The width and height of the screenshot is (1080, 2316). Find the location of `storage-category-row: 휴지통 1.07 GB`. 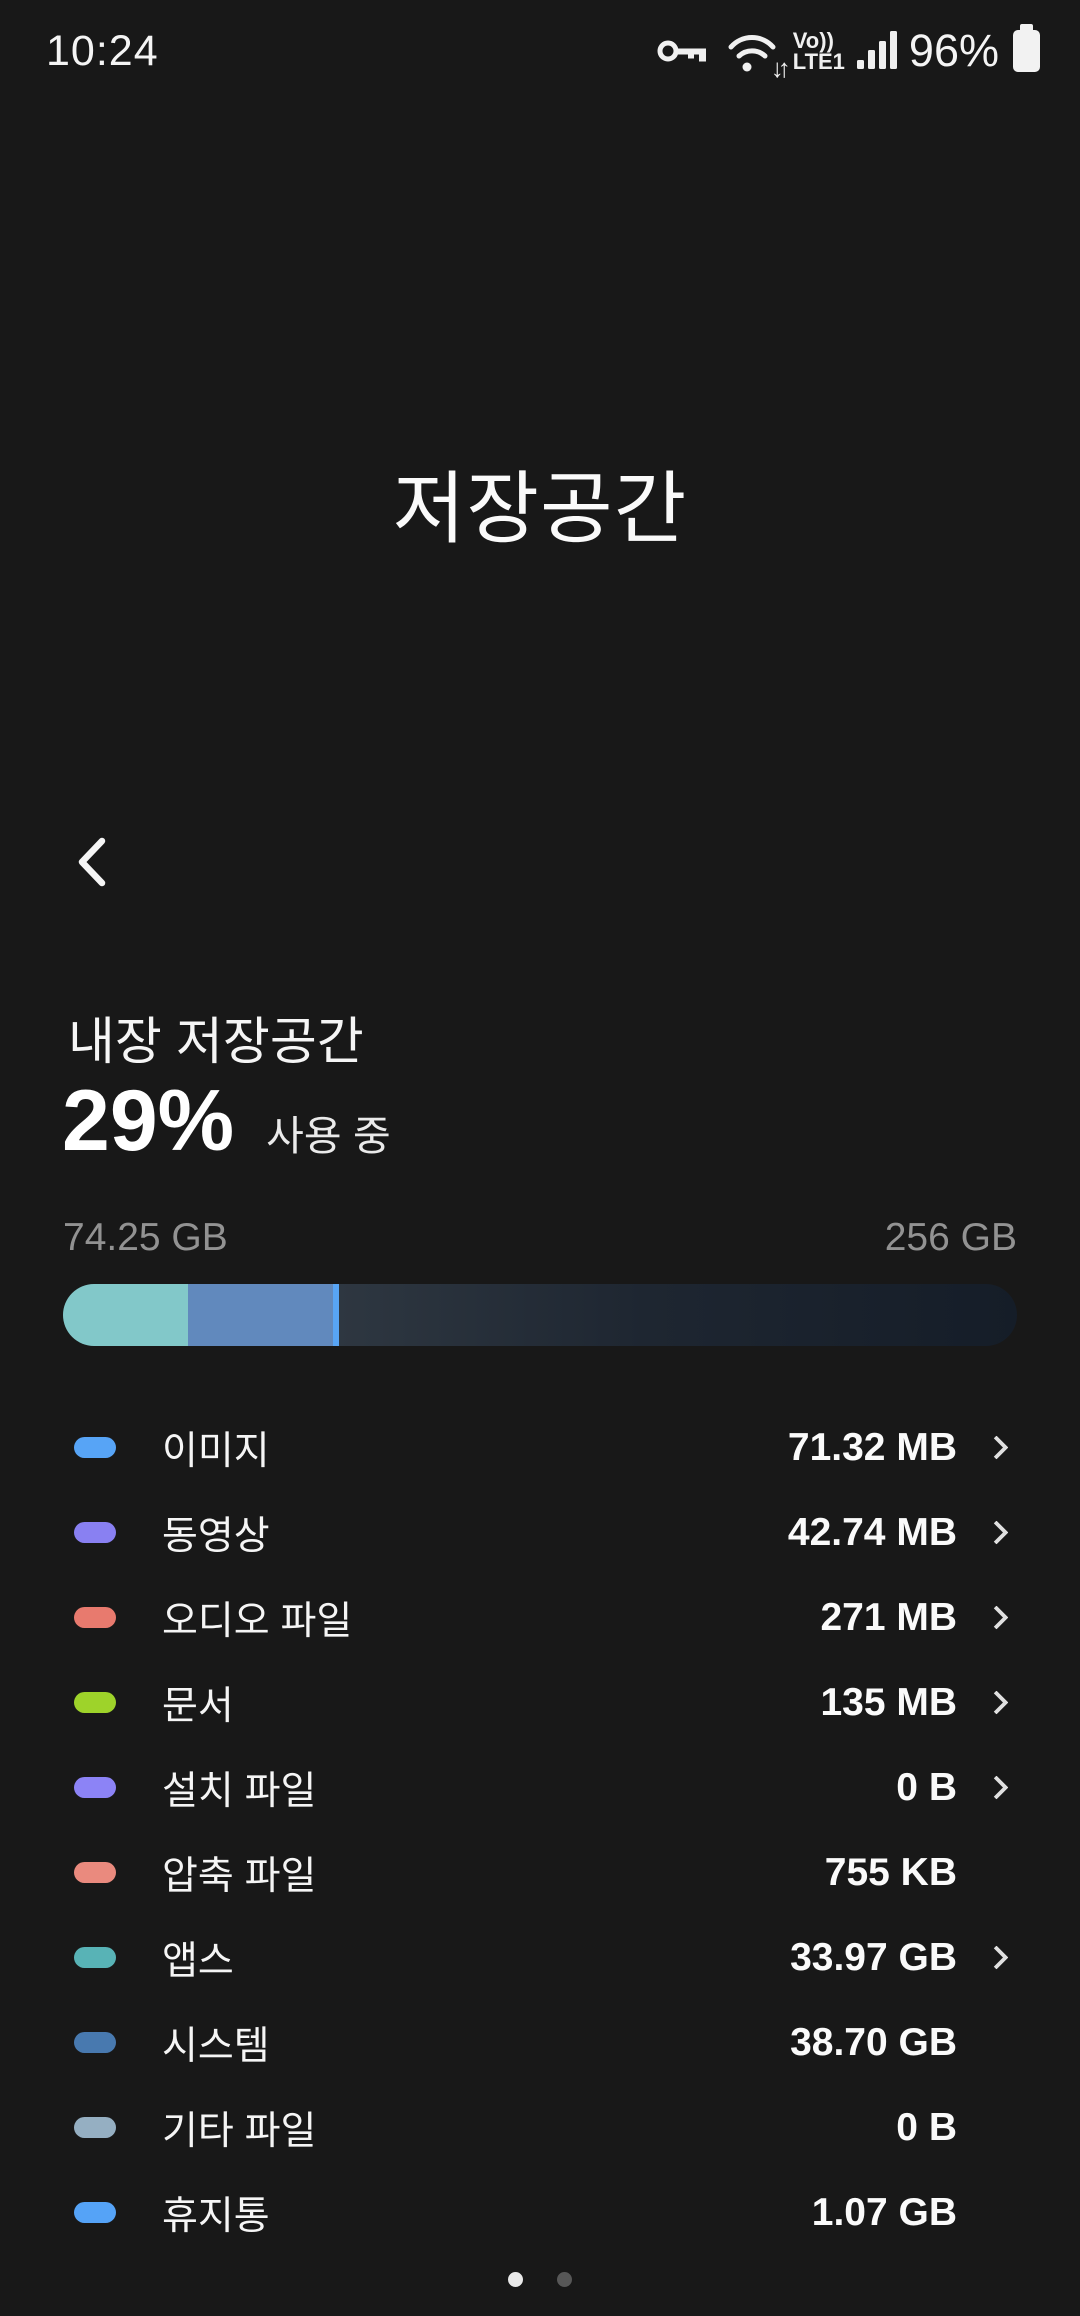

storage-category-row: 휴지통 1.07 GB is located at coordinates (540, 2212).